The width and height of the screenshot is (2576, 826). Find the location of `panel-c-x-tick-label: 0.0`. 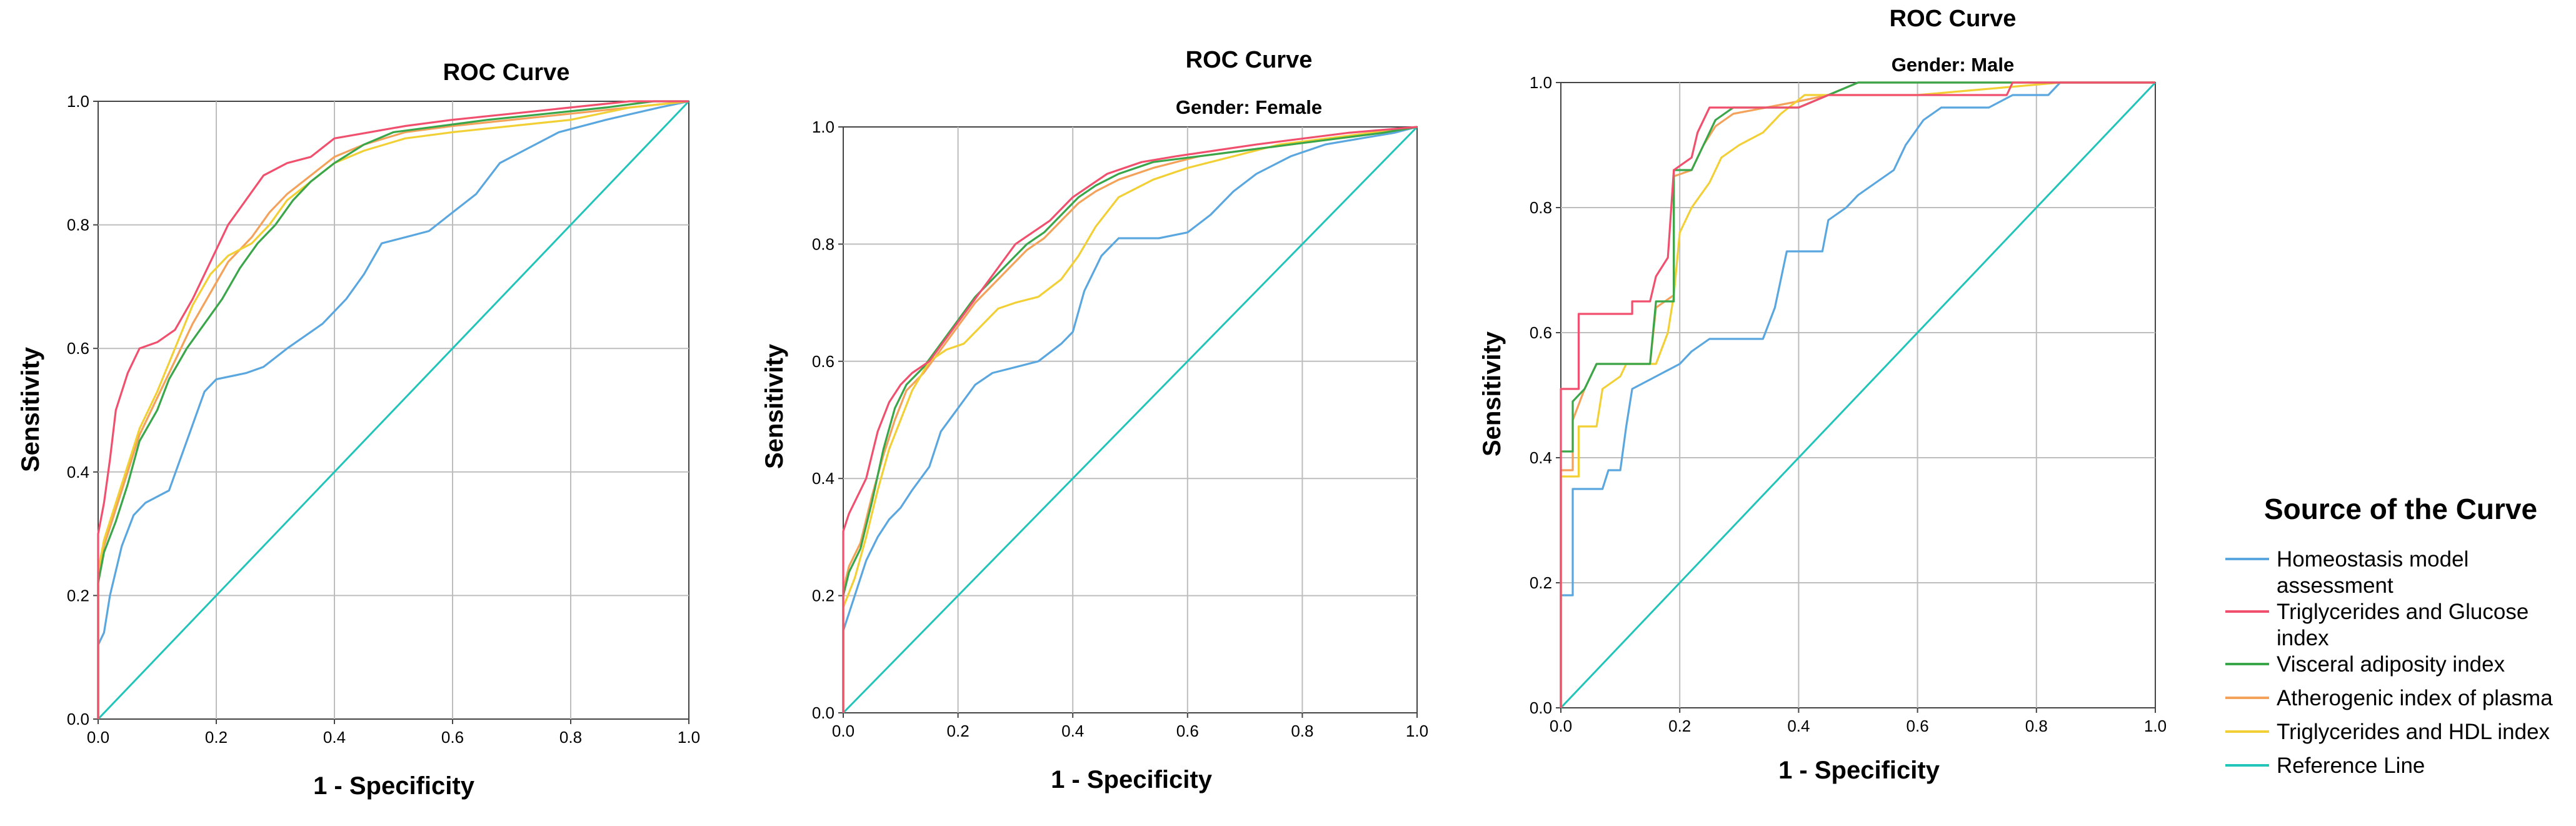

panel-c-x-tick-label: 0.0 is located at coordinates (1561, 726).